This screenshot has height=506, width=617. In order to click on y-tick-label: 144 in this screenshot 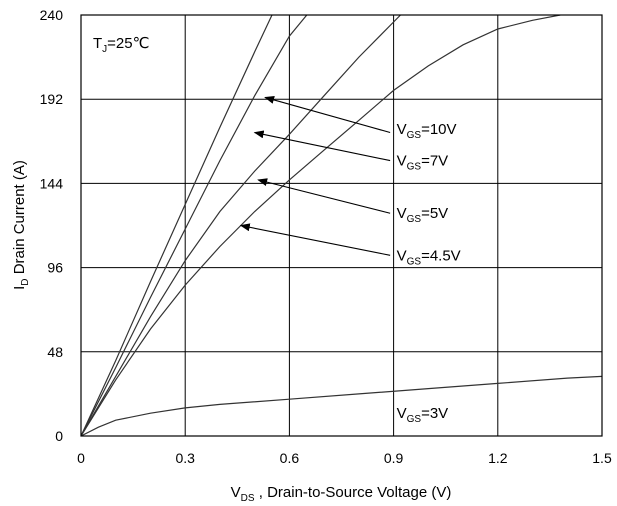, I will do `click(52, 183)`.